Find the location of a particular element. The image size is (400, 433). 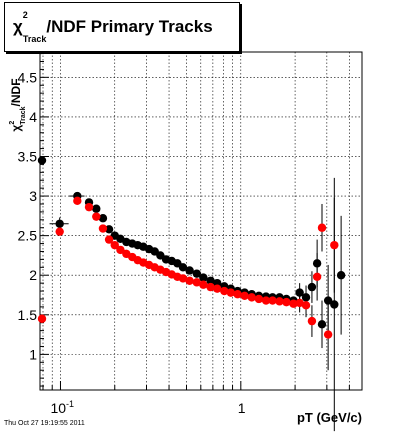

title-chi: χ is located at coordinates (18, 26).